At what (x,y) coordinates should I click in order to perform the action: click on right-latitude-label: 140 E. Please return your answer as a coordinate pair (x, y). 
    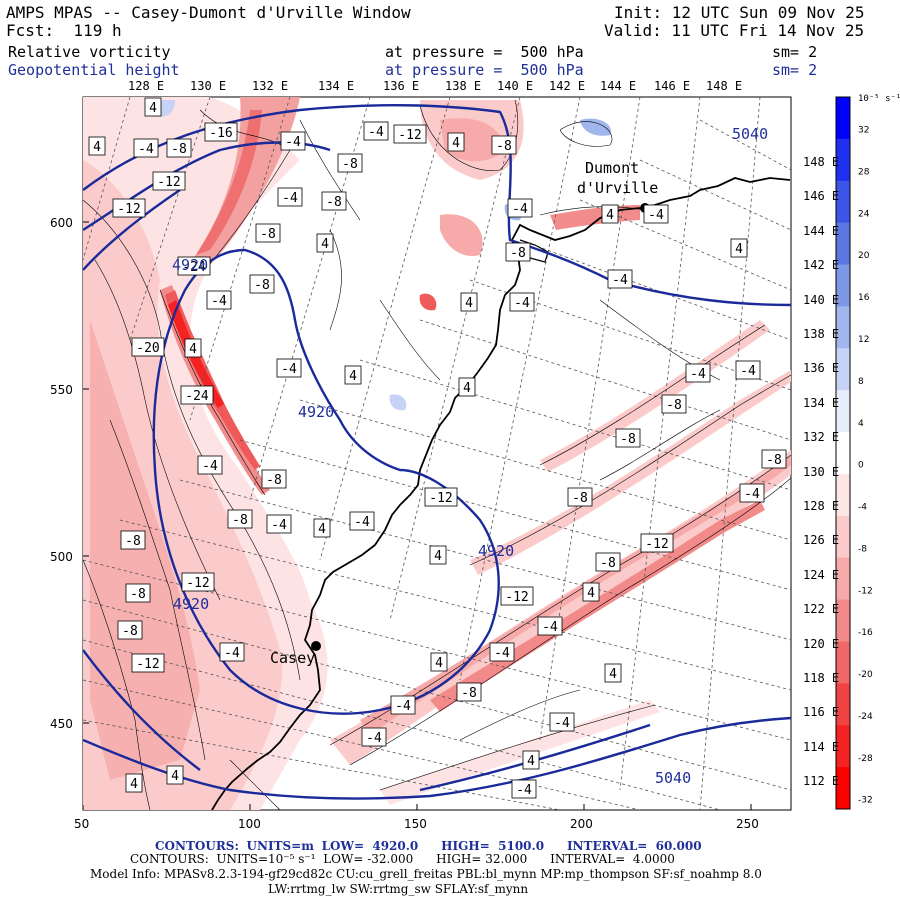
    Looking at the image, I should click on (821, 299).